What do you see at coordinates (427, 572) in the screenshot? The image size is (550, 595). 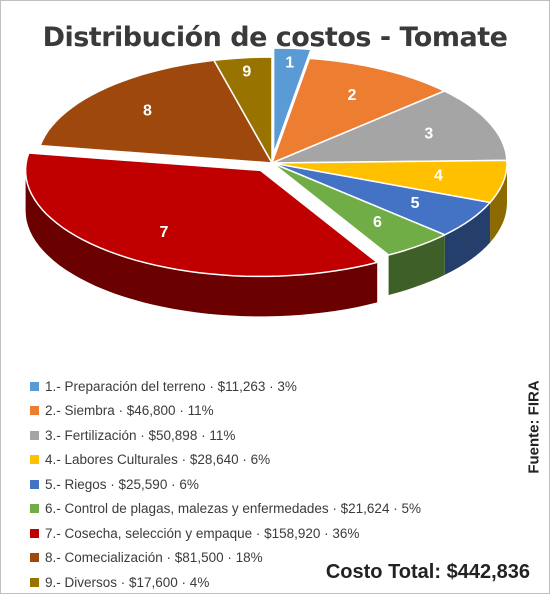 I see `total-cost: Costo Total: $442,836` at bounding box center [427, 572].